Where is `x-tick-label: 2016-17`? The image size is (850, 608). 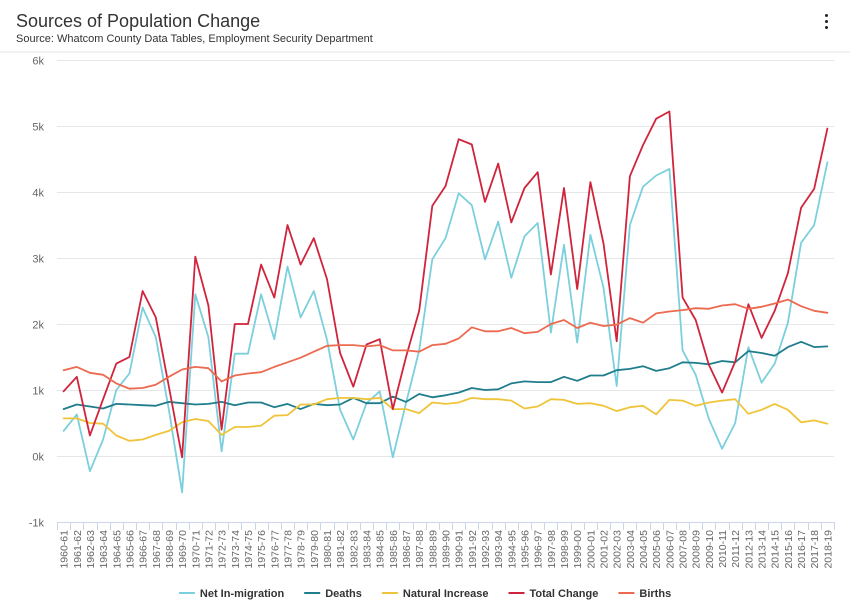 x-tick-label: 2016-17 is located at coordinates (802, 549).